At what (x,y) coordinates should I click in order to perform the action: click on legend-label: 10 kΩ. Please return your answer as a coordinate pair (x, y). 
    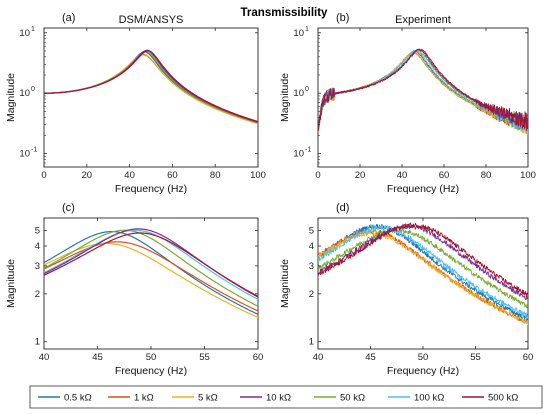
    Looking at the image, I should click on (278, 398).